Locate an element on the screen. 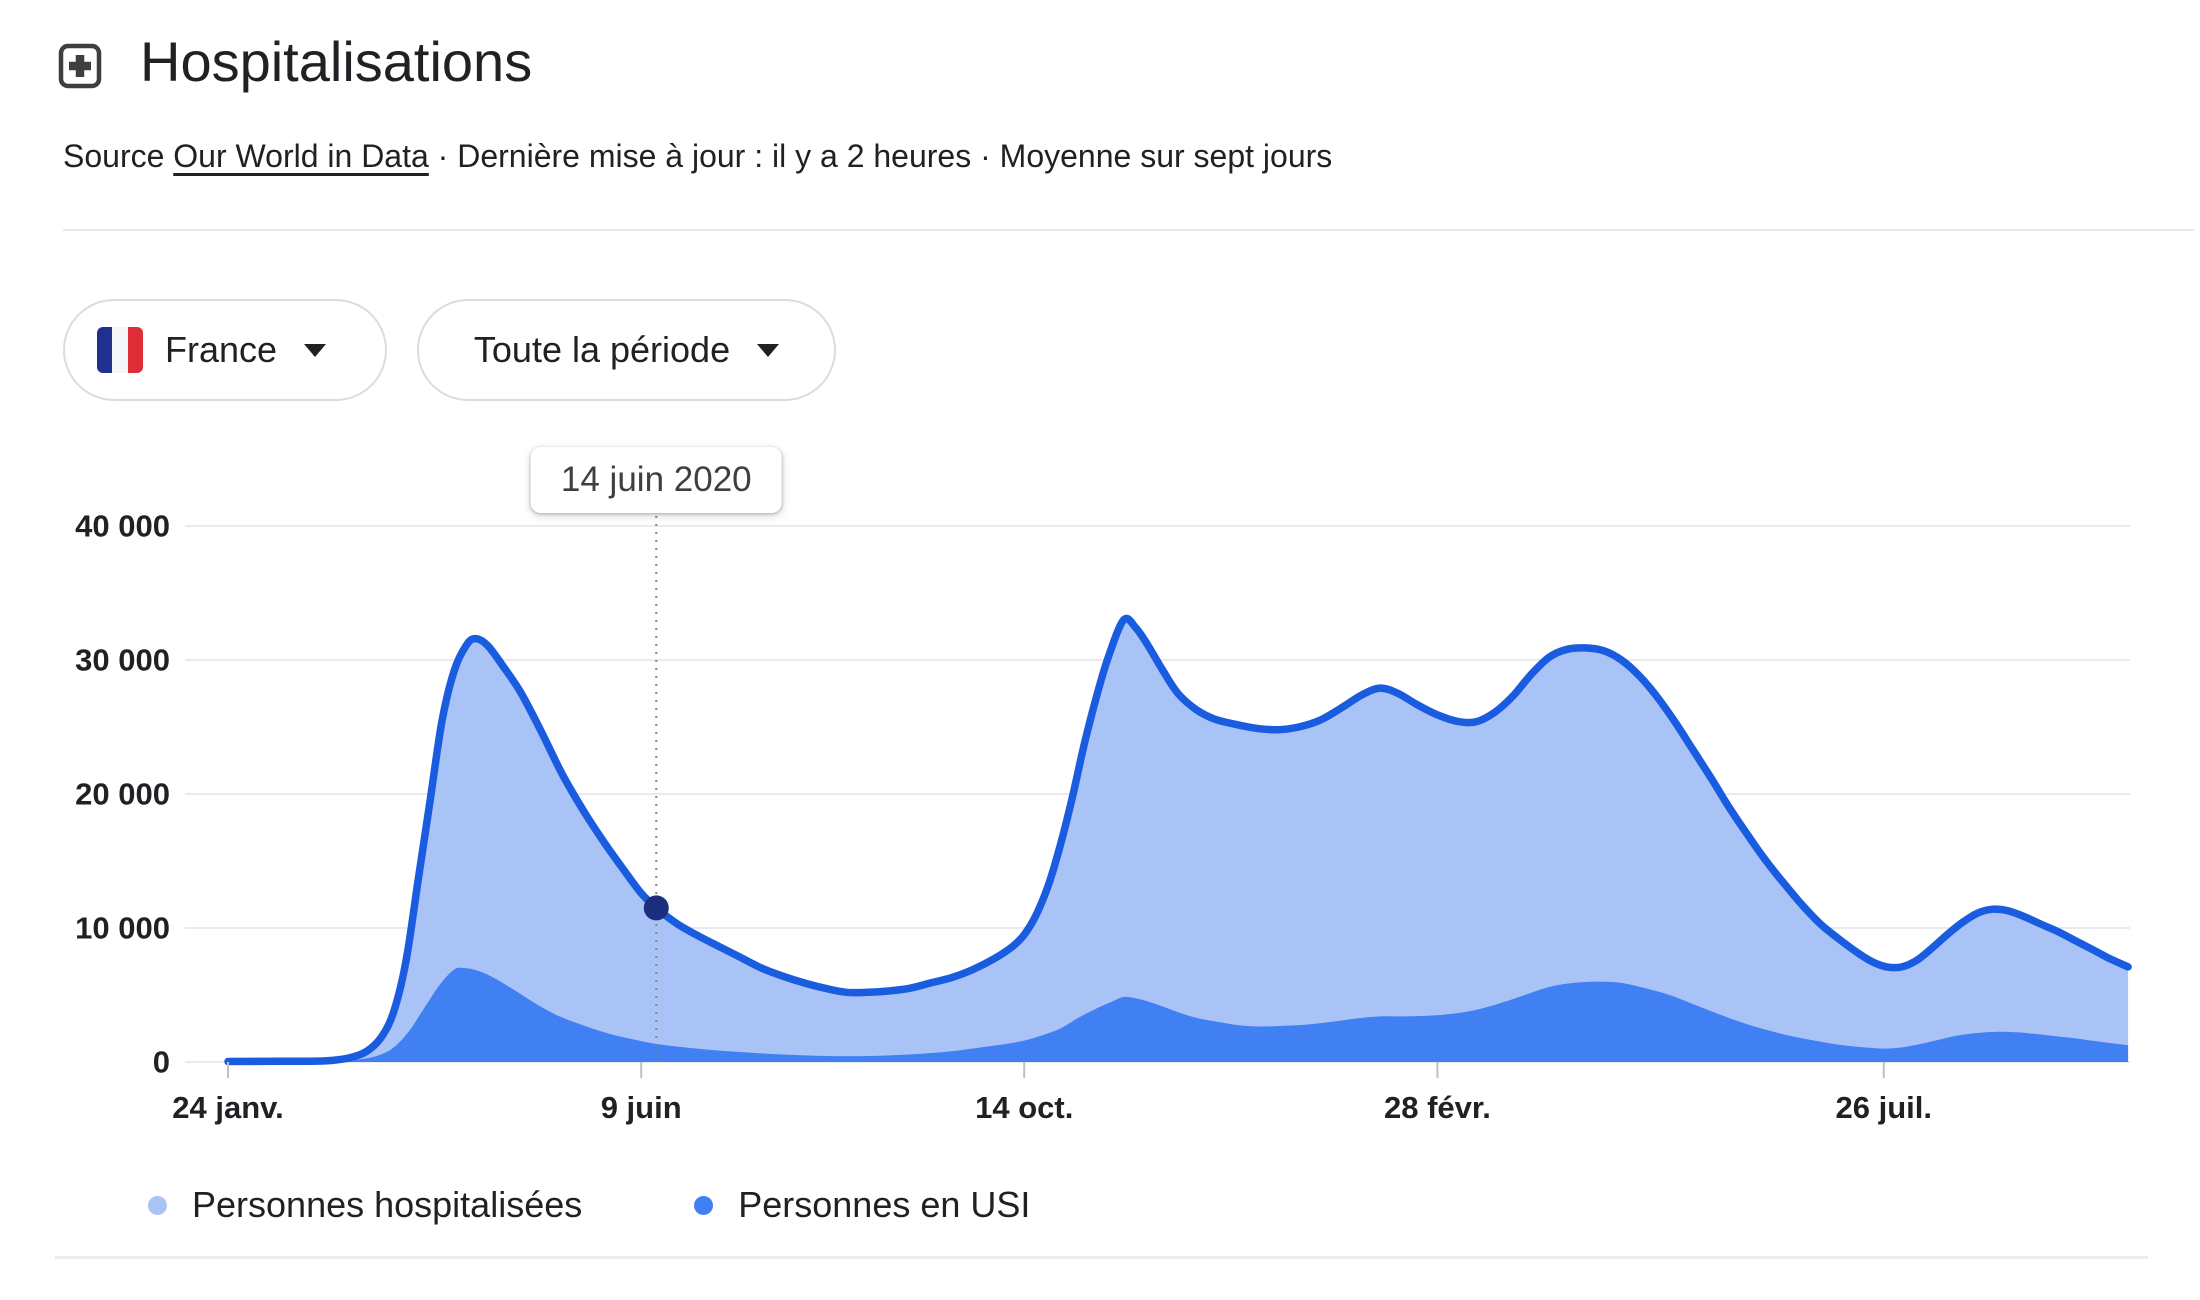 The height and width of the screenshot is (1300, 2200). source-link: Our World in Data is located at coordinates (301, 156).